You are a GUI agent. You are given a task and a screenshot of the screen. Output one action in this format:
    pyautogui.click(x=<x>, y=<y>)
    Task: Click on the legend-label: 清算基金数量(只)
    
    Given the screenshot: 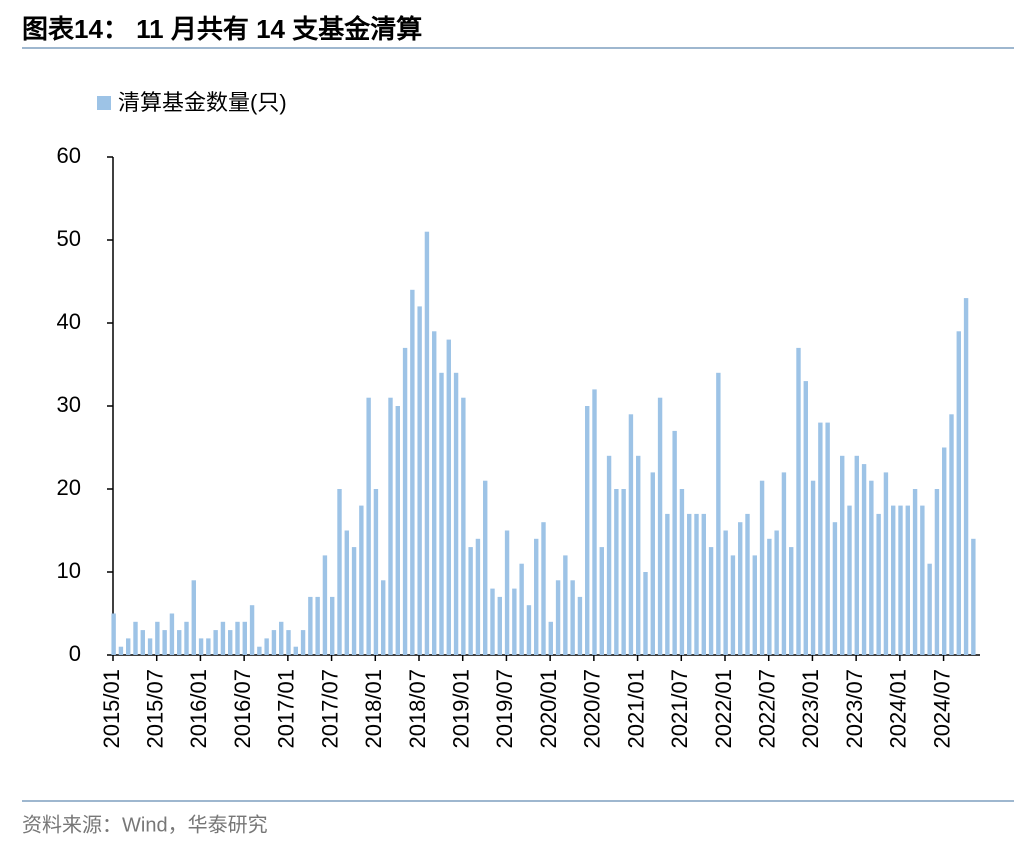 What is the action you would take?
    pyautogui.click(x=202, y=102)
    